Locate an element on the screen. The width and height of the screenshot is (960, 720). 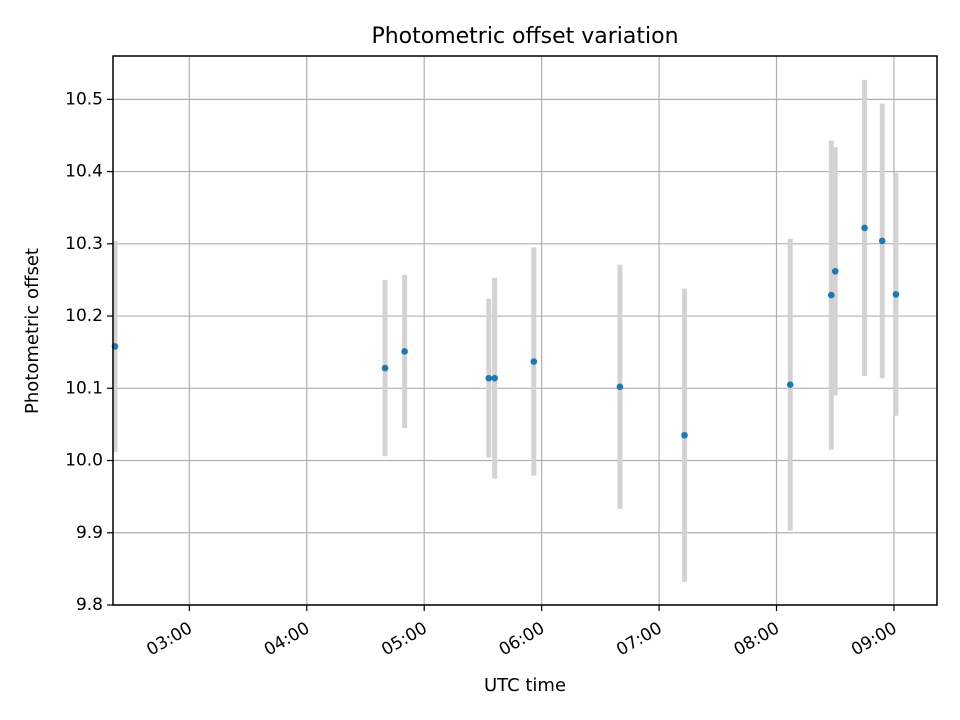
y-tick-label: 9.9 is located at coordinates (89, 533).